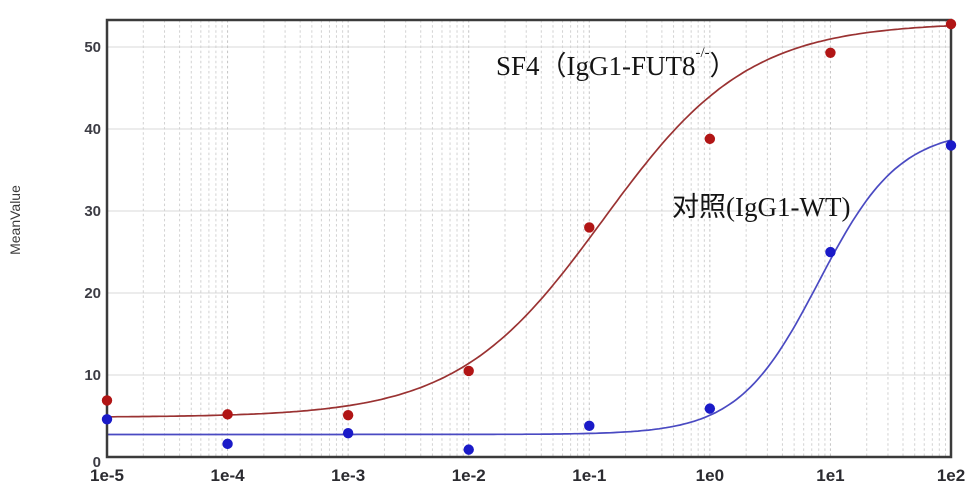 The height and width of the screenshot is (502, 975). Describe the element at coordinates (15, 220) in the screenshot. I see `y-axis-title: MeanValue` at that location.